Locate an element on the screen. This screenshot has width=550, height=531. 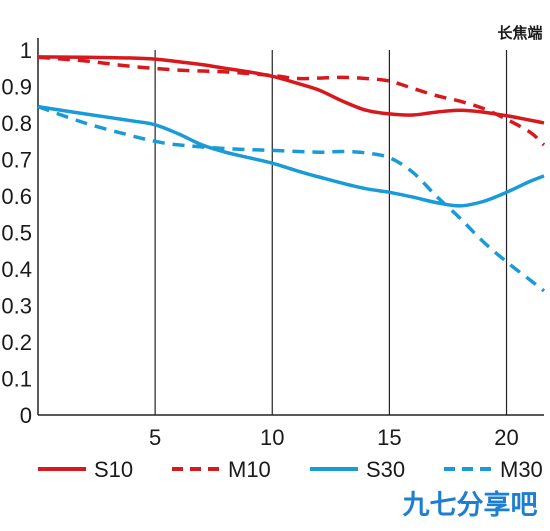
y-tick-label: 0 is located at coordinates (26, 415).